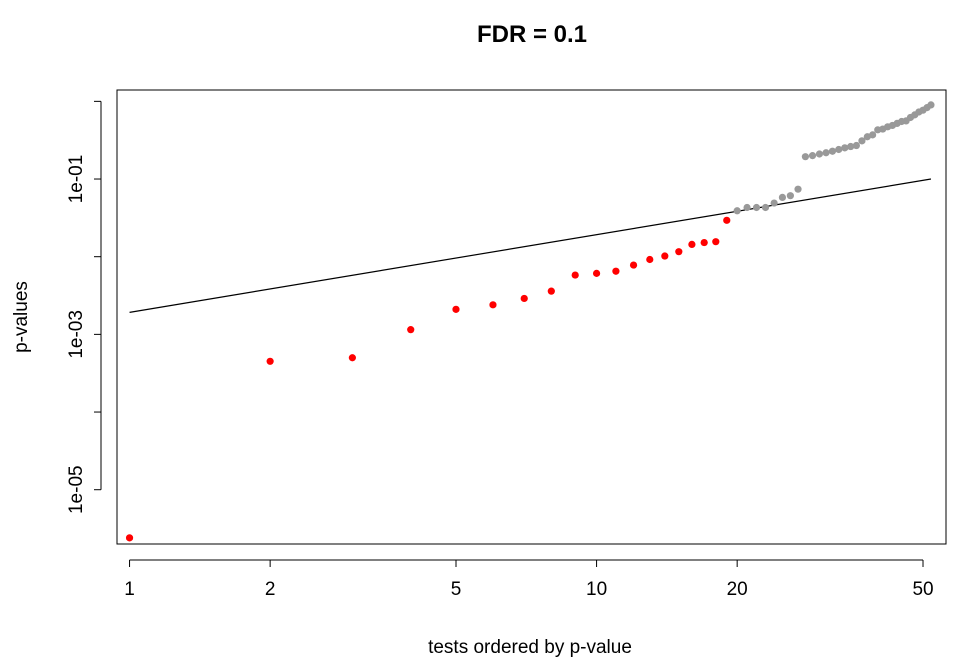 This screenshot has width=967, height=665. Describe the element at coordinates (76, 179) in the screenshot. I see `y-tick-label: 1e-01` at that location.